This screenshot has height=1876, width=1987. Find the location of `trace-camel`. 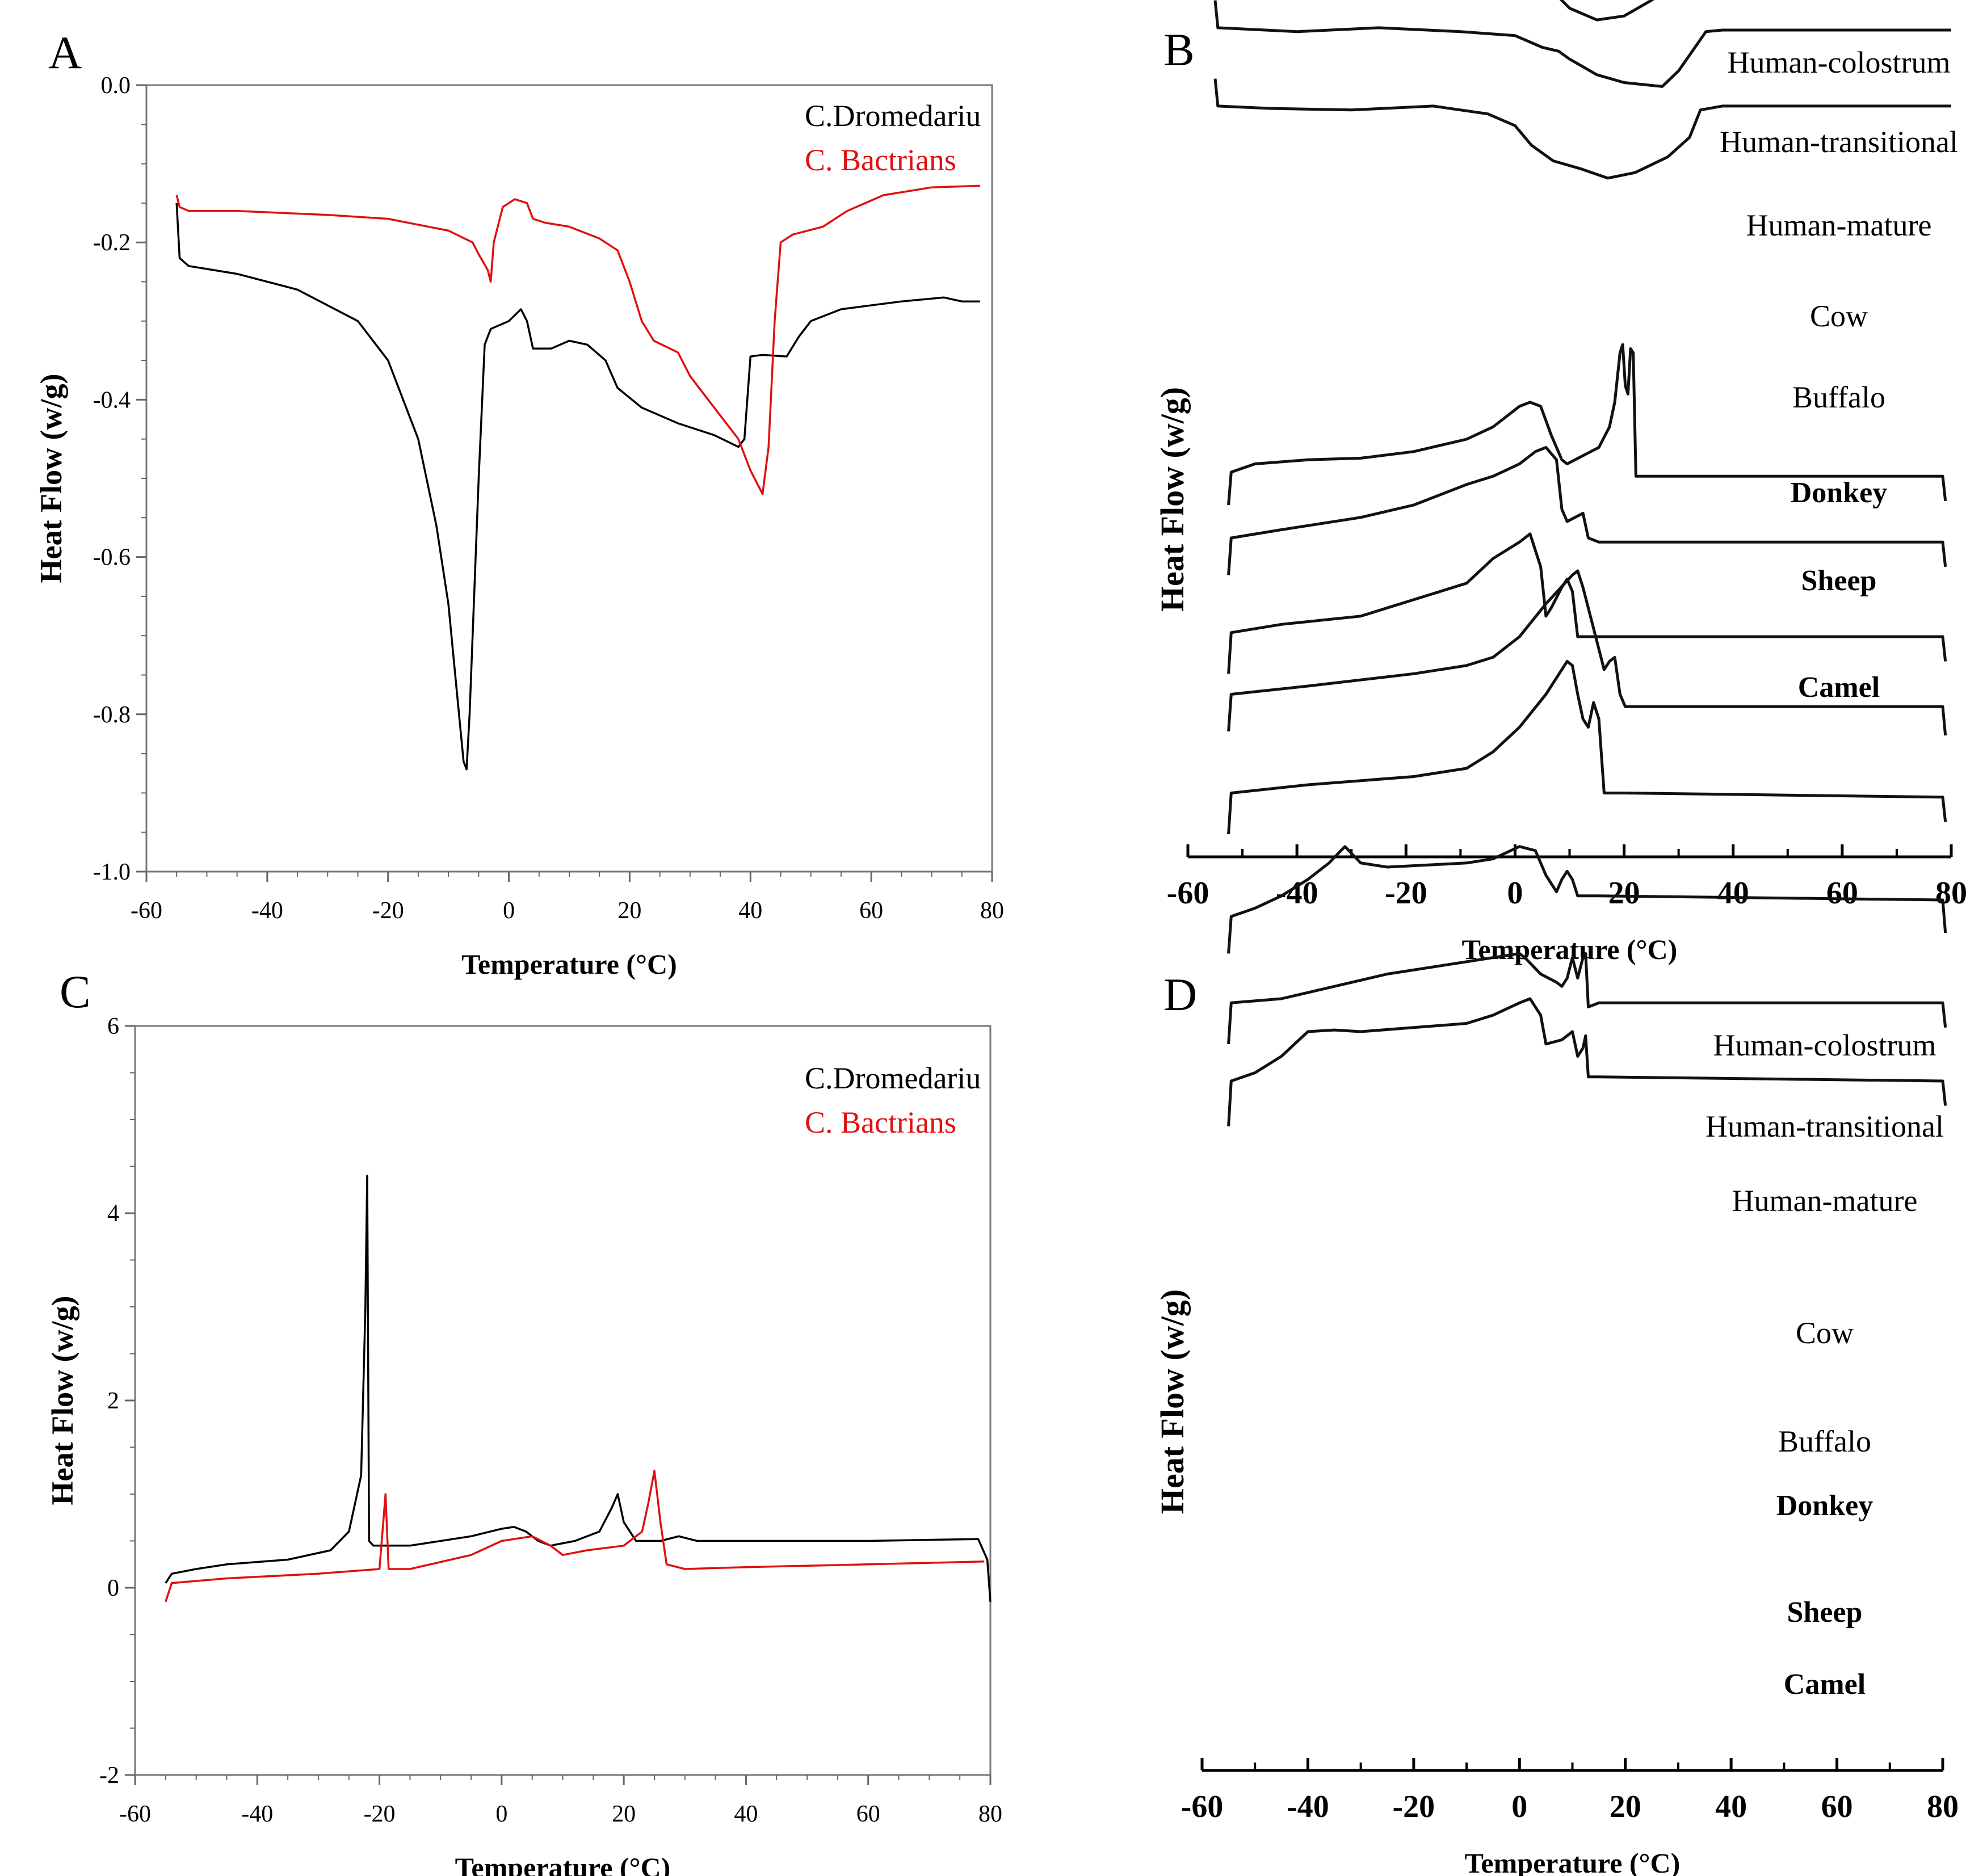

trace-camel is located at coordinates (1587, 424).